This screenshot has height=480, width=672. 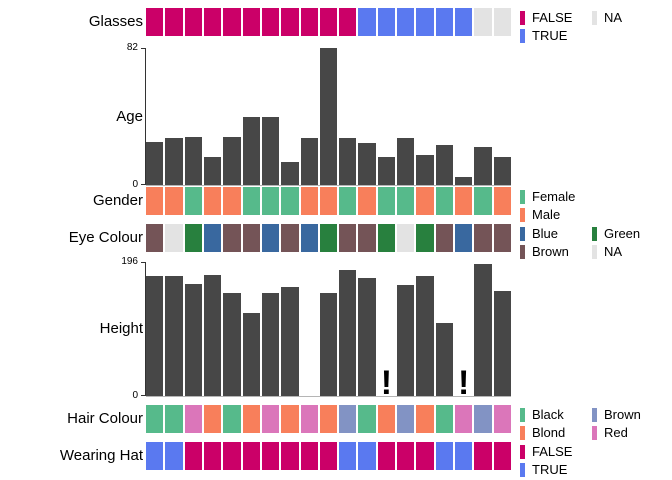 I want to click on hair_colour-legend-label: Blond, so click(x=549, y=432).